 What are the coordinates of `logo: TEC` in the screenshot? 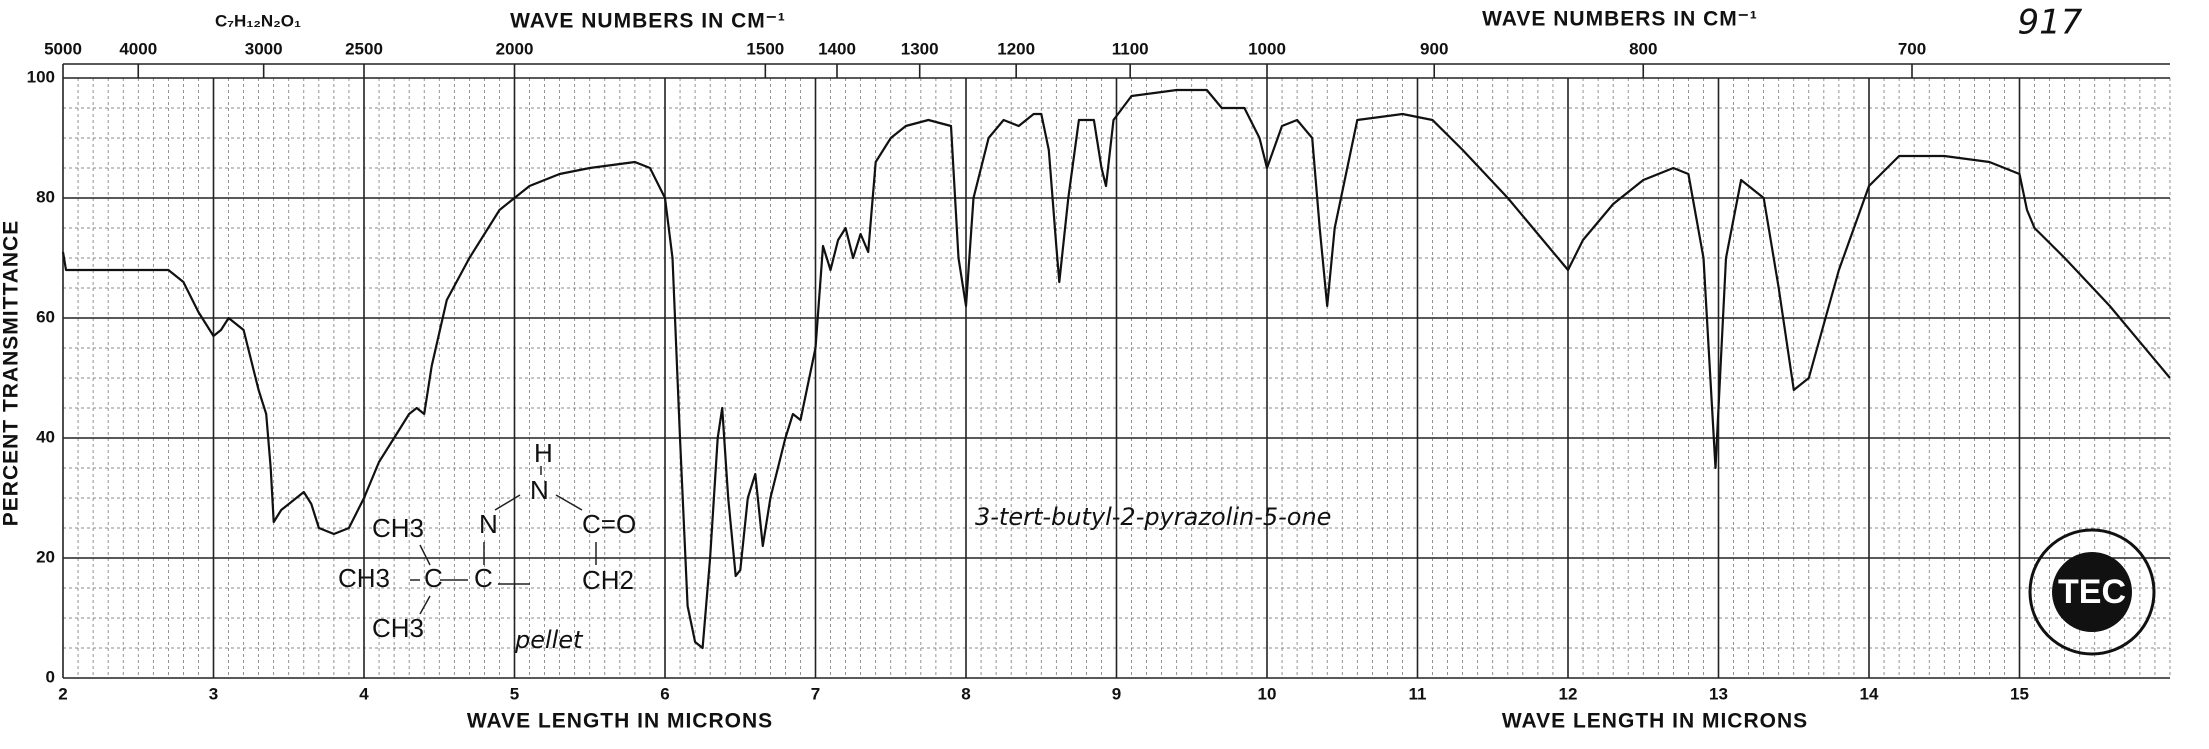 It's located at (2092, 592).